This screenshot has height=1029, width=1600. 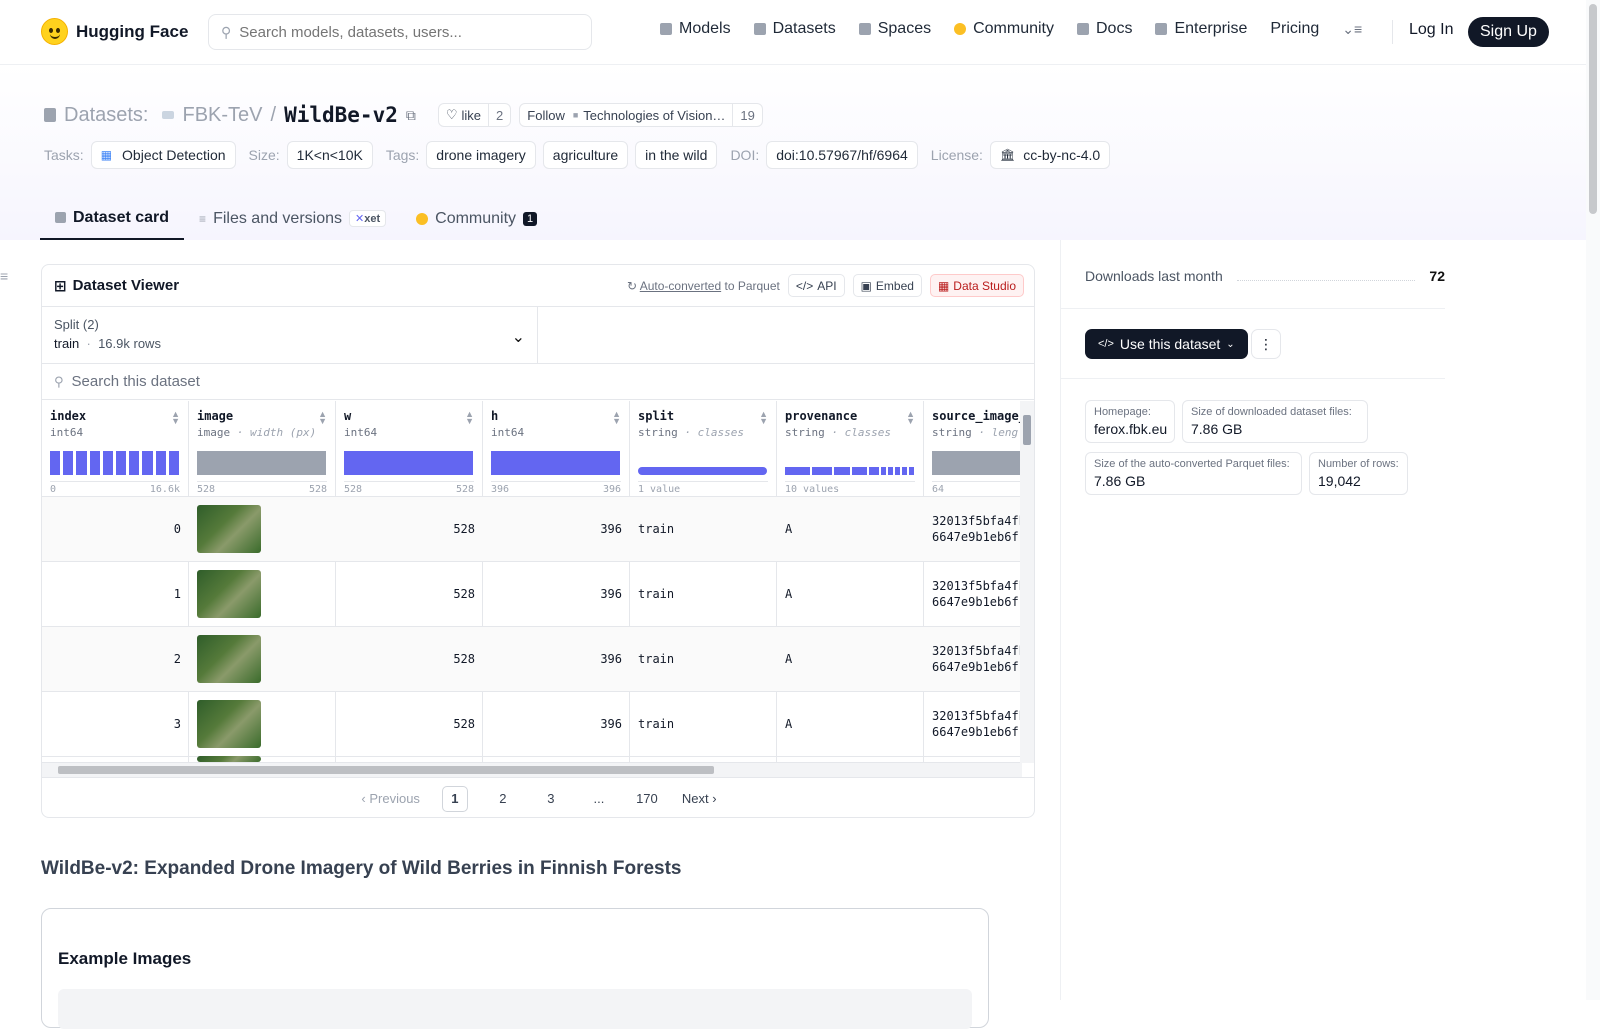 I want to click on brand-logo: Hugging Face, so click(x=114, y=31).